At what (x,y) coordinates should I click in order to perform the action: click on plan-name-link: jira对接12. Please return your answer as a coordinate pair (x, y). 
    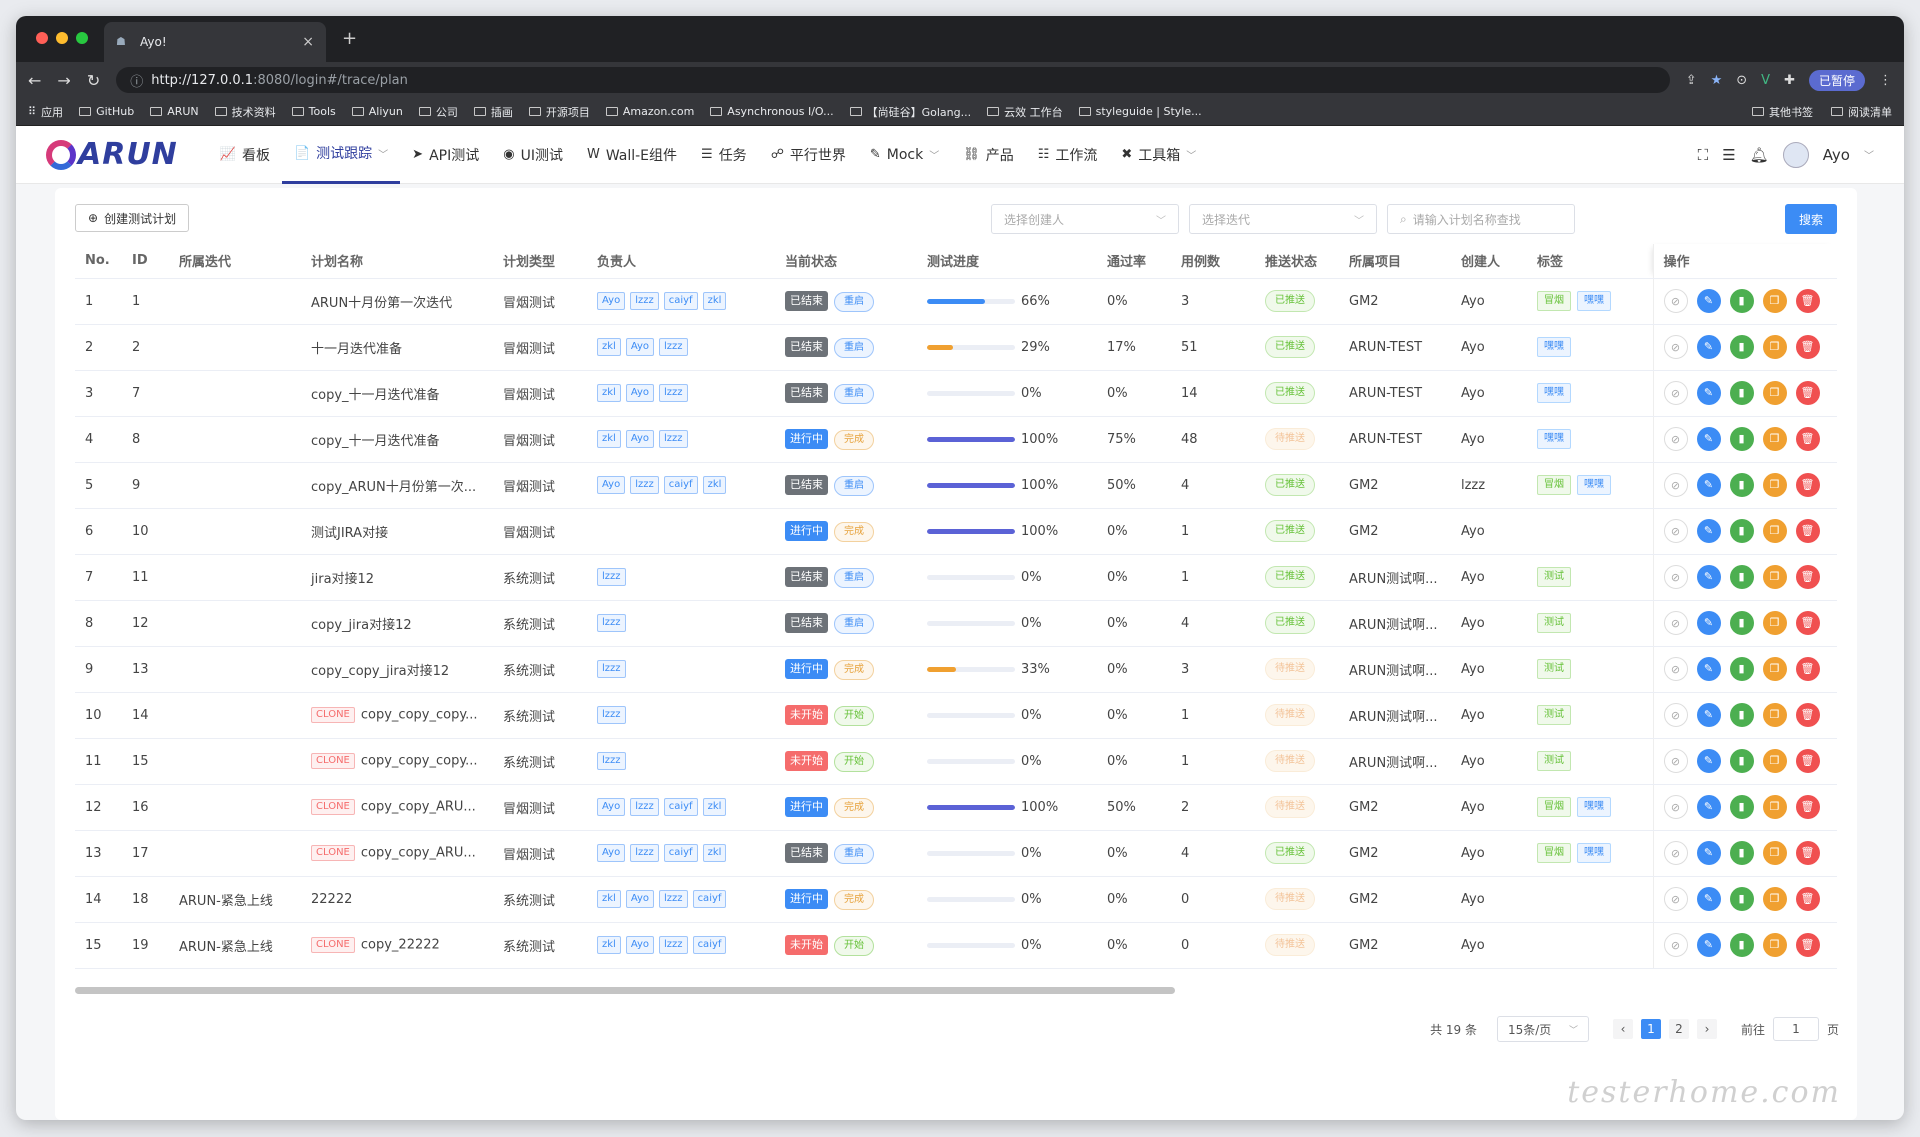
    Looking at the image, I should click on (343, 579).